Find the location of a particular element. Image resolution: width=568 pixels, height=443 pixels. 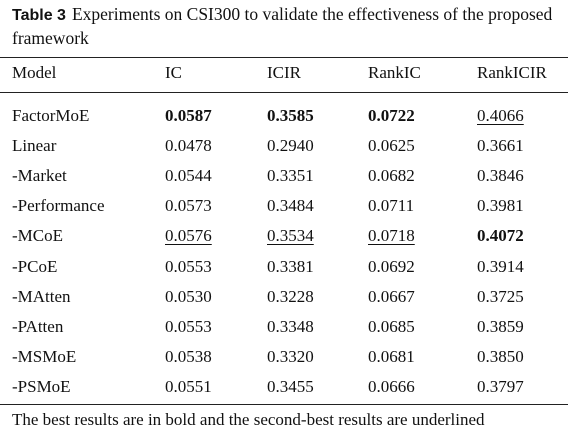

header-cell: RankICIR is located at coordinates (512, 72).